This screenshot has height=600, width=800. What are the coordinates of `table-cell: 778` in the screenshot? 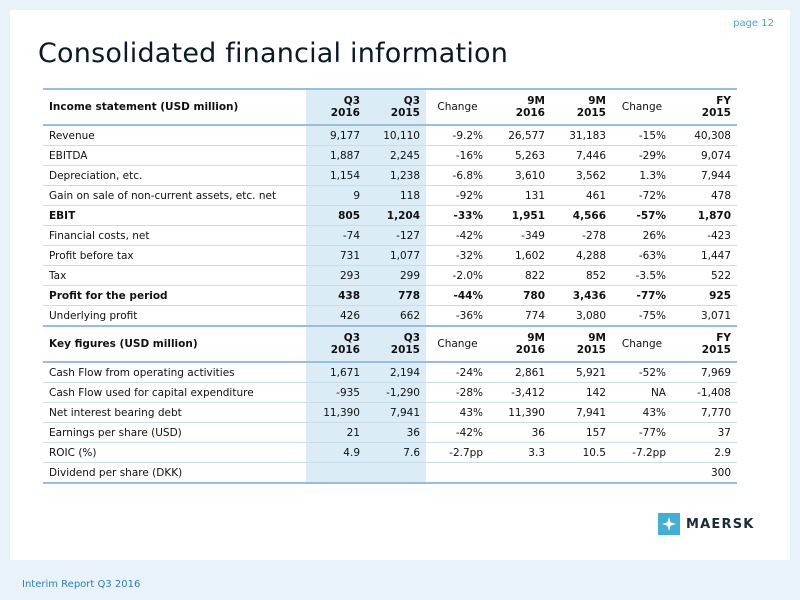 It's located at (396, 295).